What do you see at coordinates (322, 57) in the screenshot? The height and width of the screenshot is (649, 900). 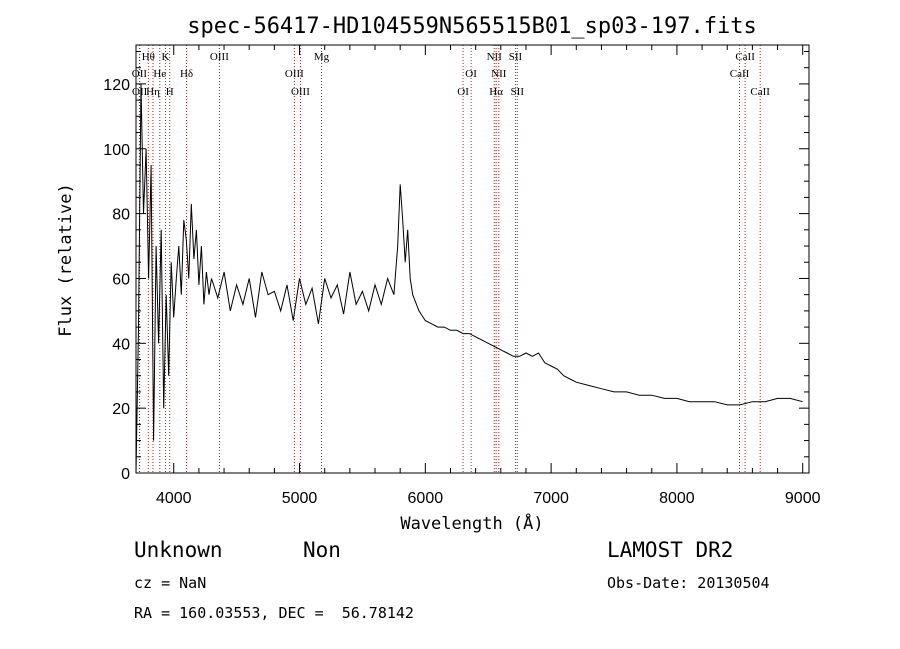 I see `spectral-line-label-11: Mg` at bounding box center [322, 57].